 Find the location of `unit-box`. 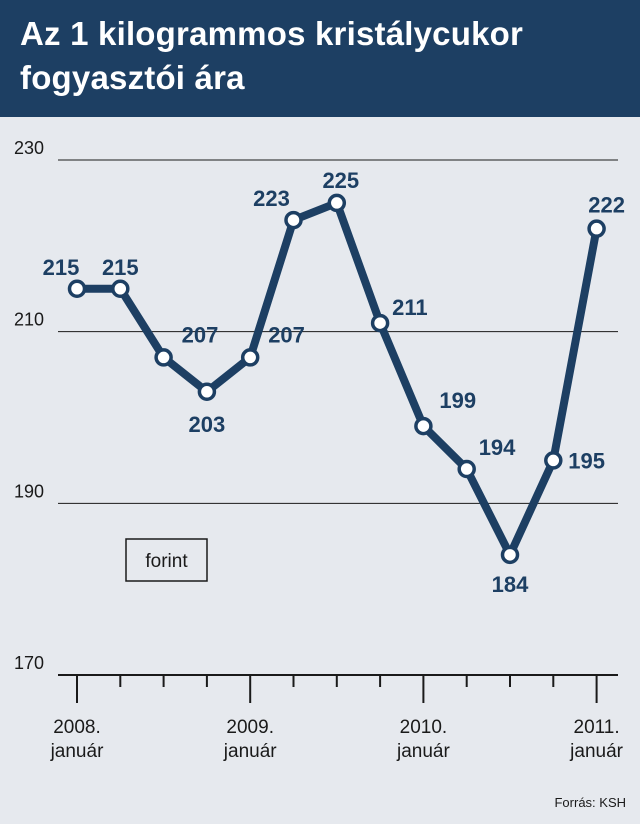

unit-box is located at coordinates (166, 560).